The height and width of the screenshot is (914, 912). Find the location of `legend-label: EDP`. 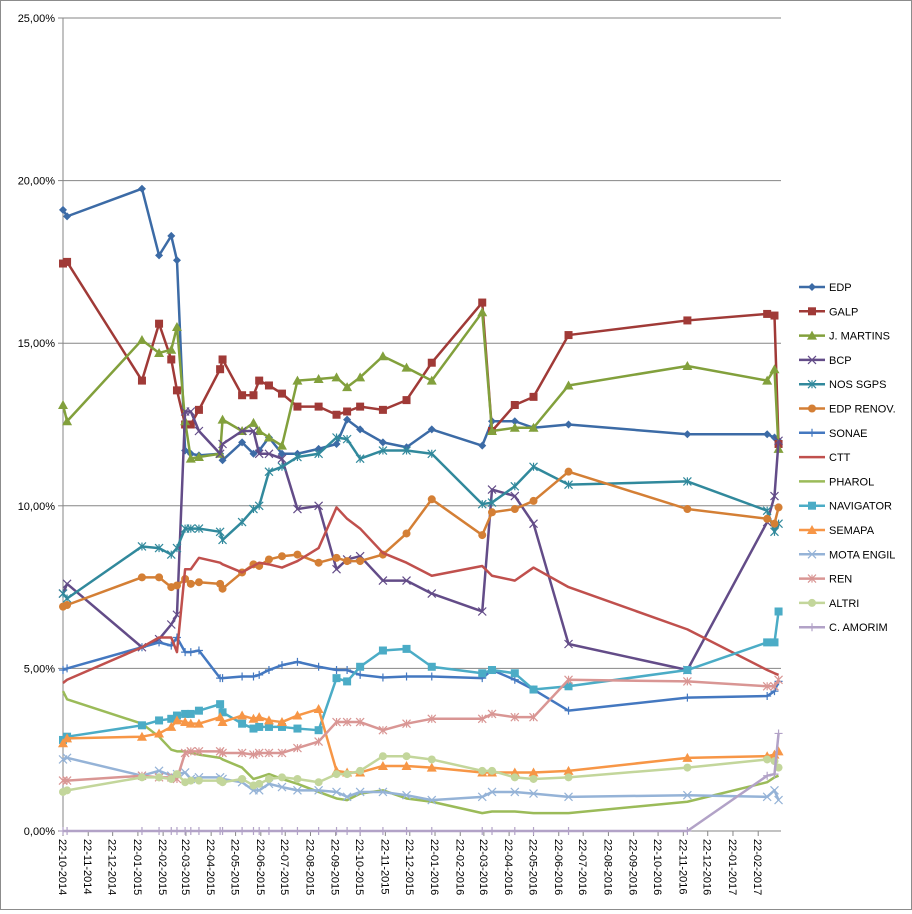

legend-label: EDP is located at coordinates (840, 288).